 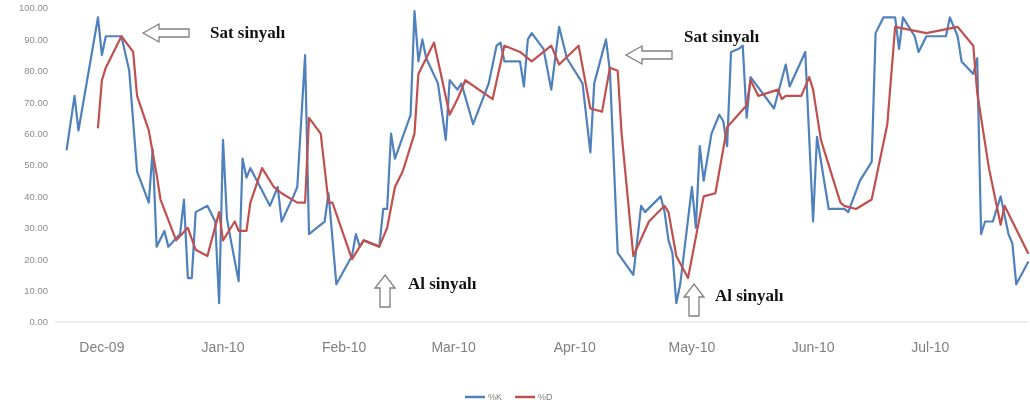 I want to click on y-tick-label: 0.00, so click(x=38, y=322).